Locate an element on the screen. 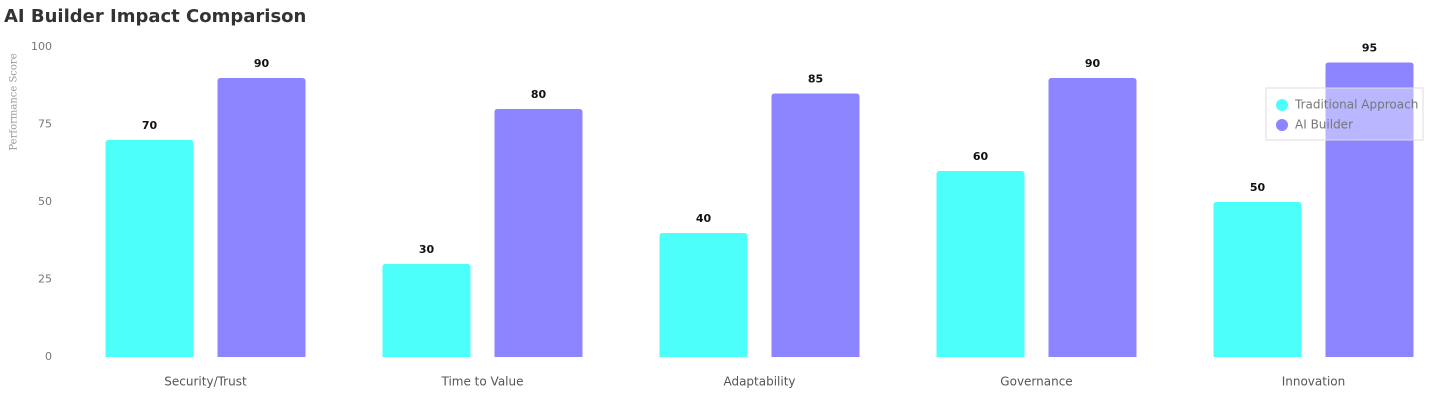 This screenshot has height=414, width=1456. value-label: 95 is located at coordinates (1369, 48).